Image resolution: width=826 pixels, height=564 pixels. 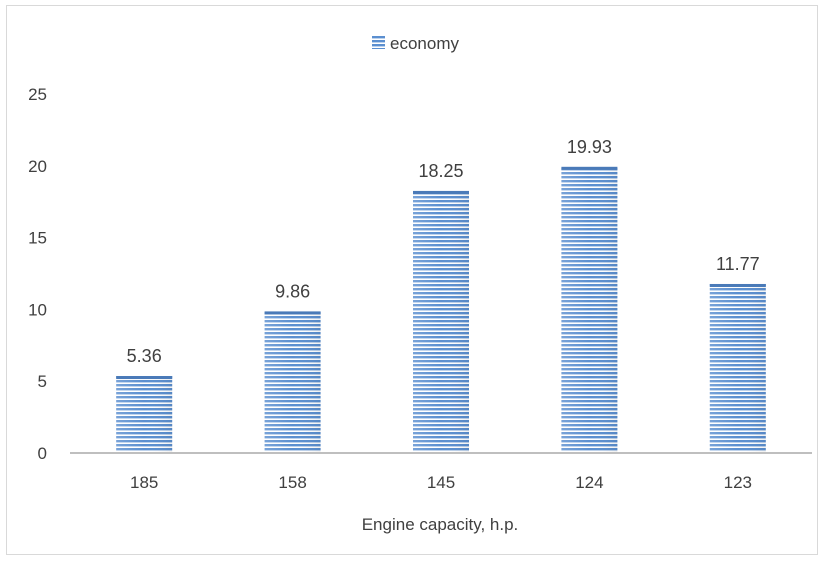 What do you see at coordinates (37, 166) in the screenshot?
I see `y-tick-label: 20` at bounding box center [37, 166].